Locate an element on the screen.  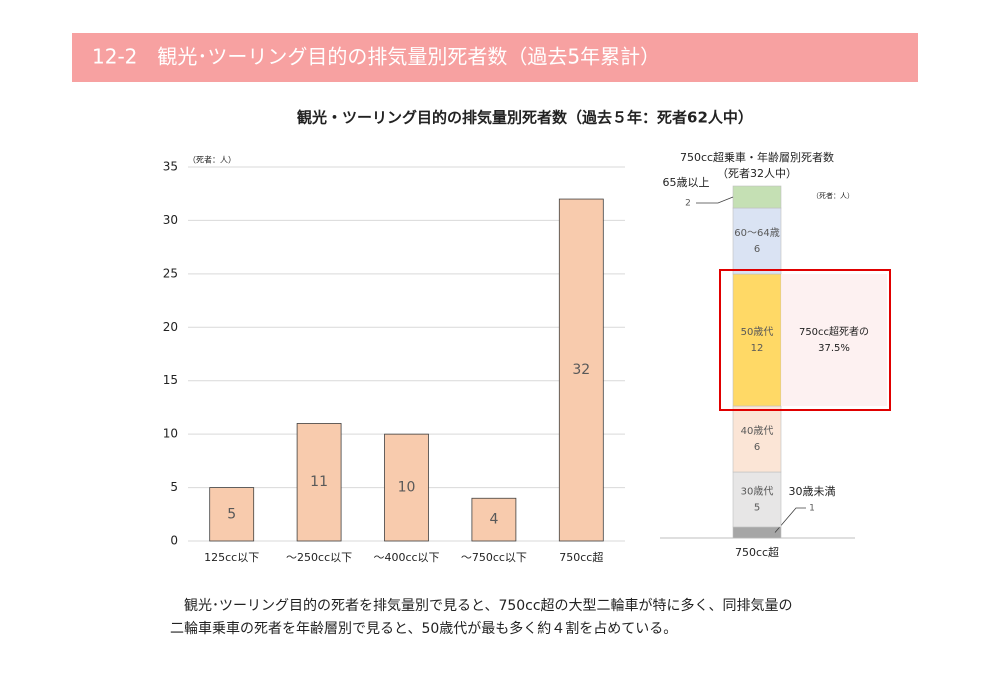
segment-label: 50歳代 is located at coordinates (757, 332).